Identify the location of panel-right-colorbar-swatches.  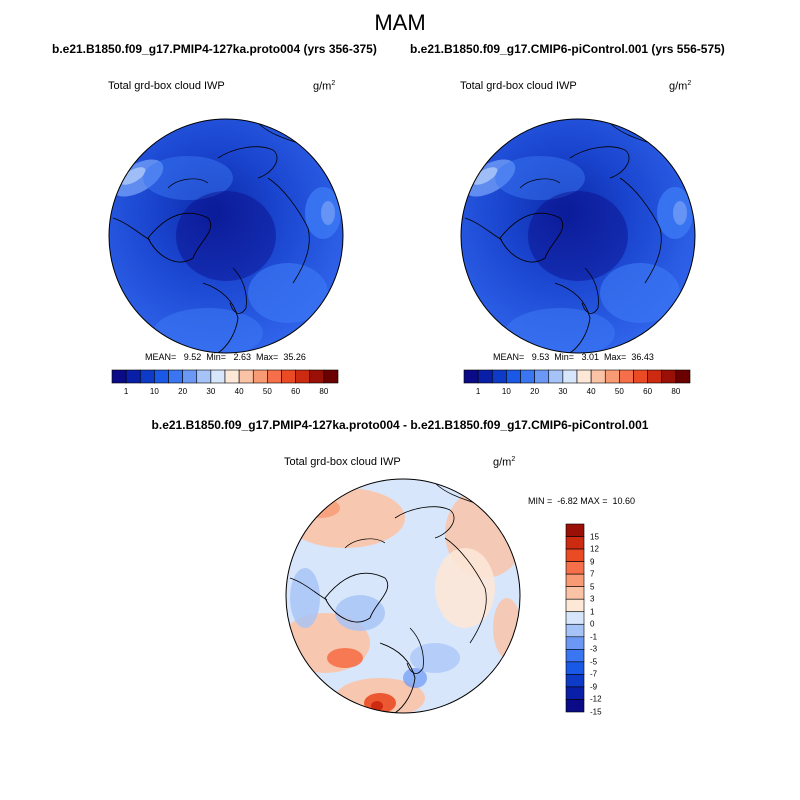
(577, 376).